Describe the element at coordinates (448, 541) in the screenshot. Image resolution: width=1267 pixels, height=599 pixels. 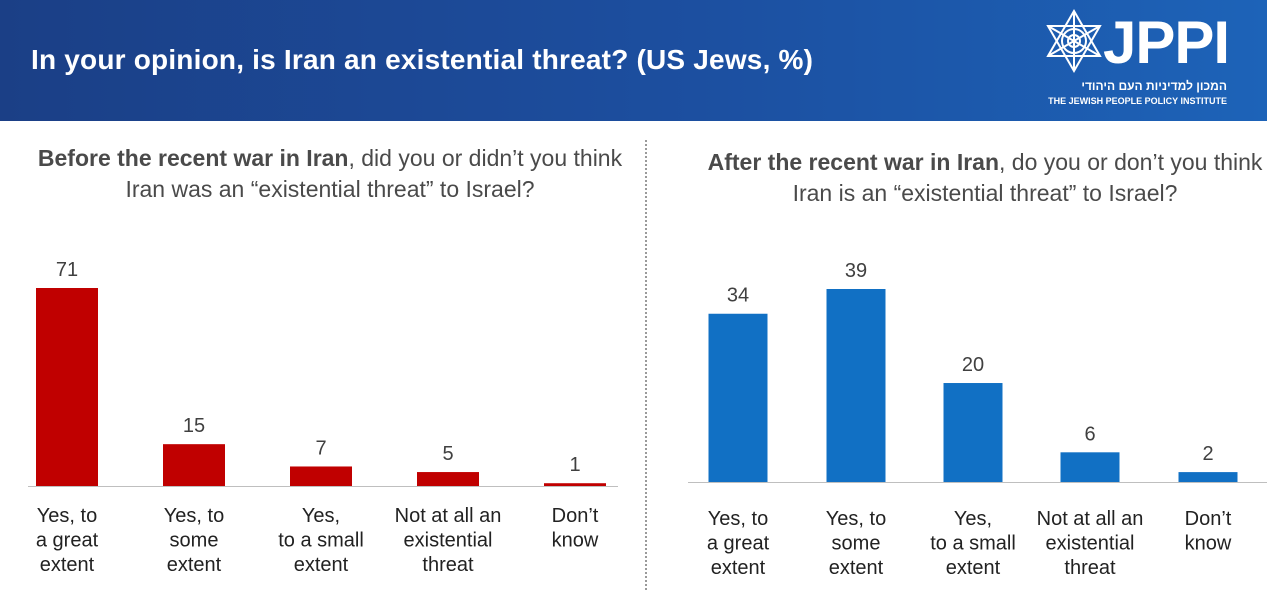
I see `chart-before-category-label: existential` at that location.